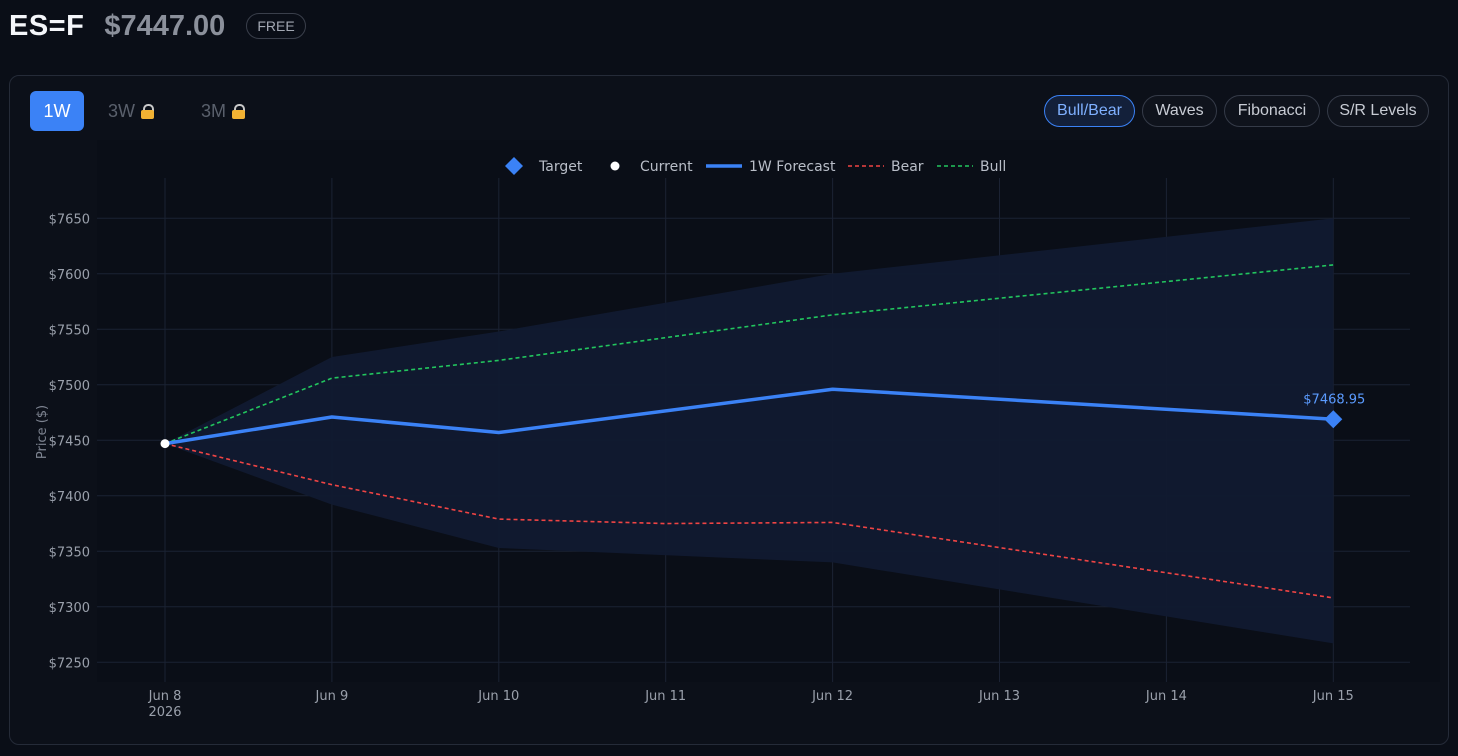 This screenshot has width=1458, height=756. I want to click on timeframe-label: 1W, so click(57, 111).